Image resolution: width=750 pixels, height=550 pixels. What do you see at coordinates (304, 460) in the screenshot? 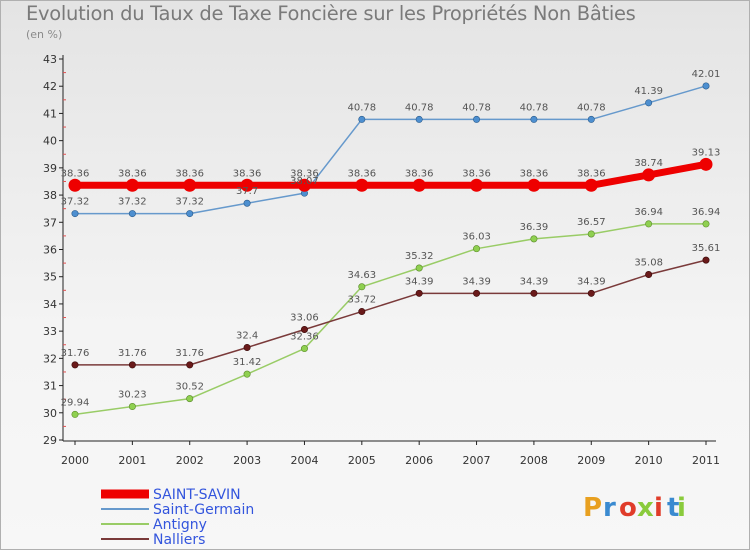
I see `x-tick-label: 2004` at bounding box center [304, 460].